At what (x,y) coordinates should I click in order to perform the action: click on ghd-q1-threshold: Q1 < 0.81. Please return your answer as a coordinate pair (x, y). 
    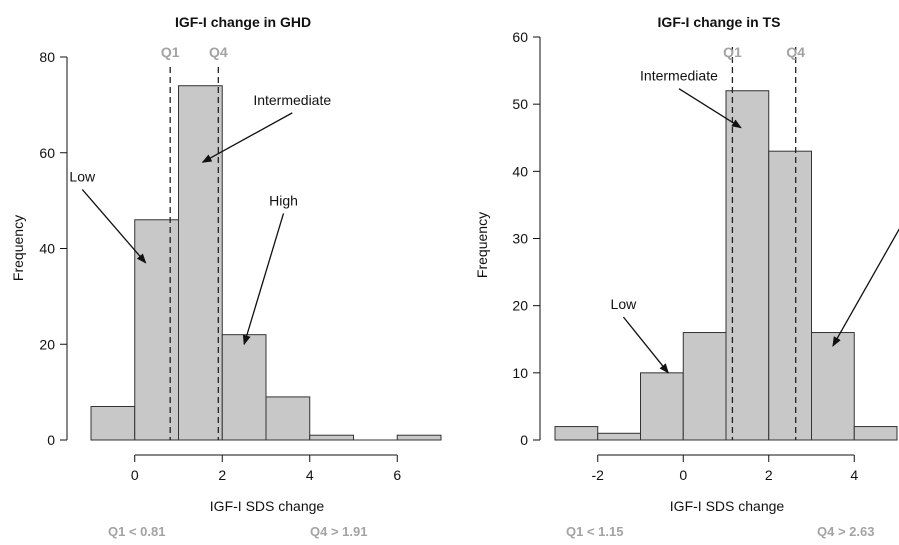
    Looking at the image, I should click on (137, 531).